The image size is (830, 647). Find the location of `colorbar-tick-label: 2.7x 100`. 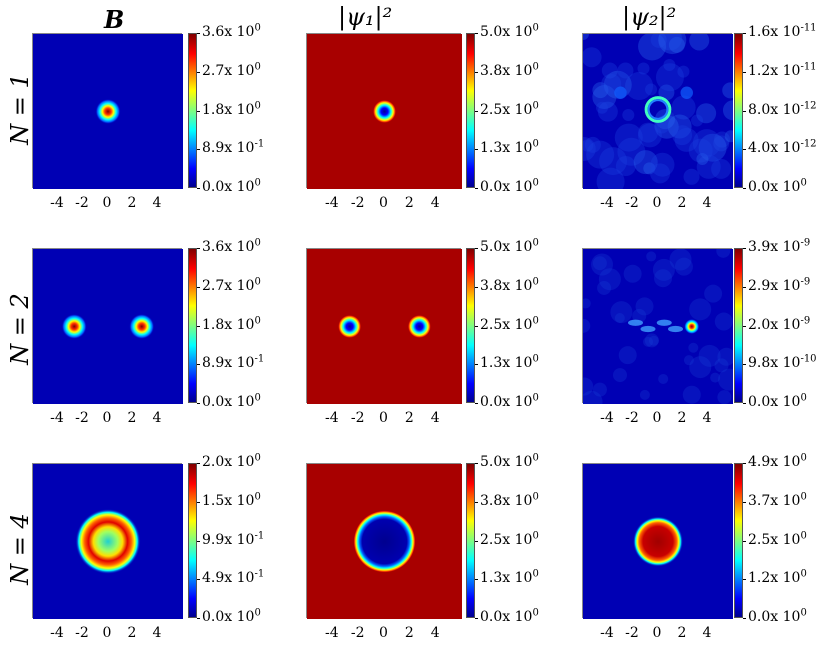

colorbar-tick-label: 2.7x 100 is located at coordinates (231, 285).